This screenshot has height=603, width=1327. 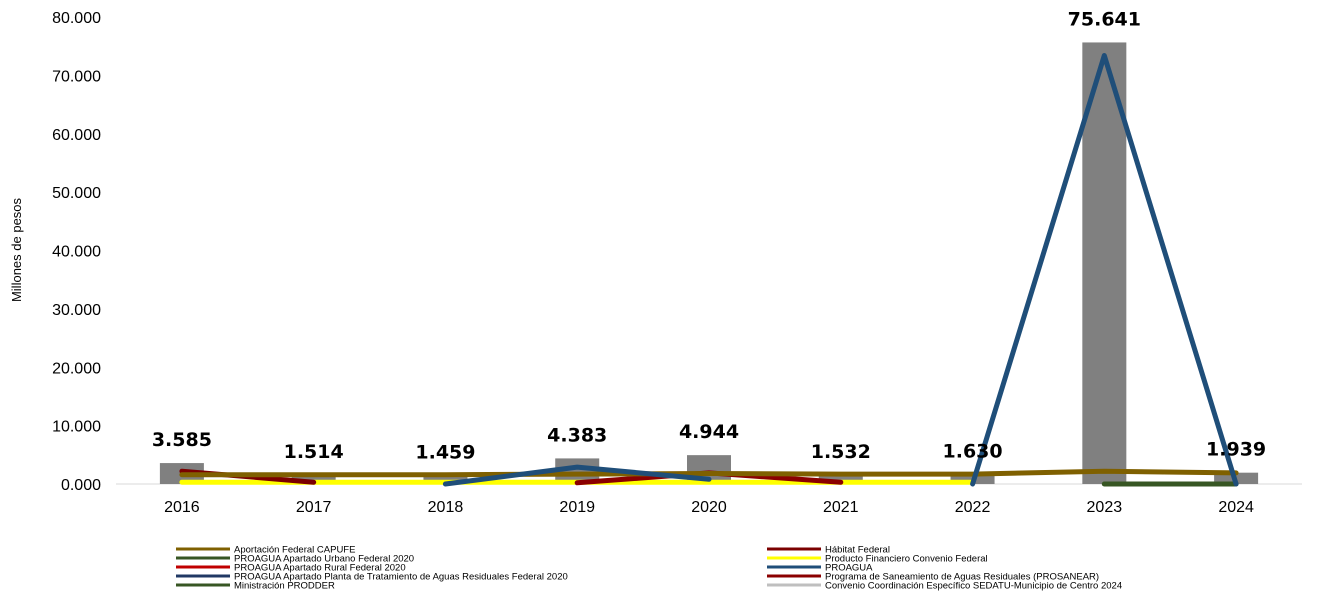 What do you see at coordinates (76, 135) in the screenshot?
I see `y-tick-label: 60.000` at bounding box center [76, 135].